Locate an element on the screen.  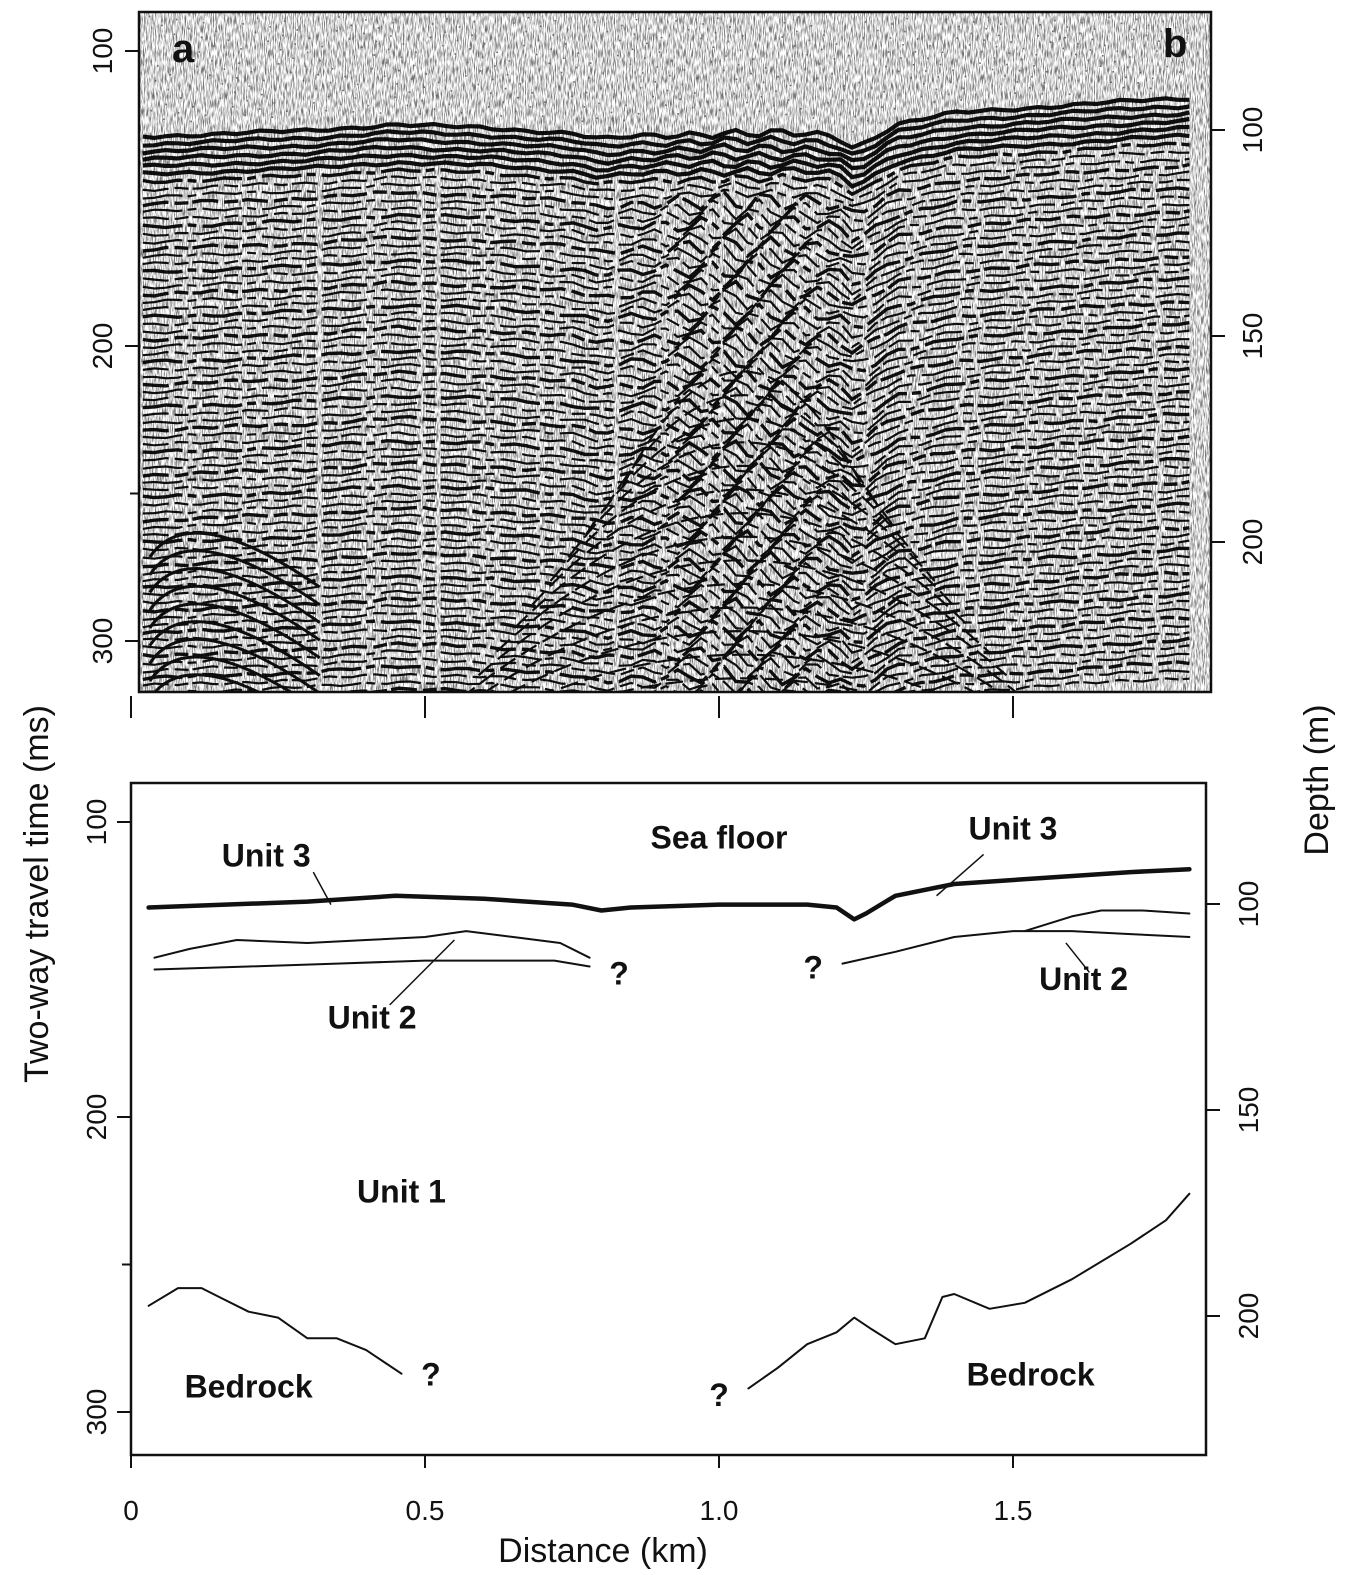
right-axis-title: Depth (m) is located at coordinates (1317, 779).